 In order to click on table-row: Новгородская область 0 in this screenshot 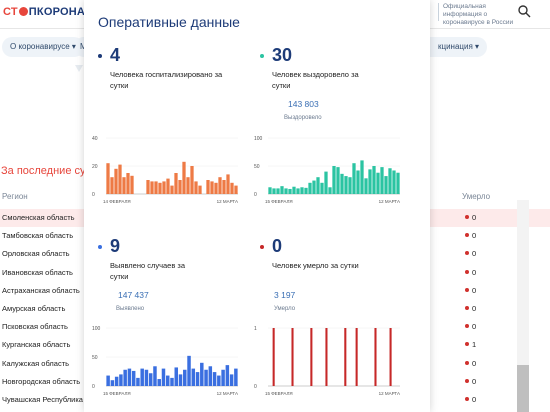, I will do `click(275, 382)`.